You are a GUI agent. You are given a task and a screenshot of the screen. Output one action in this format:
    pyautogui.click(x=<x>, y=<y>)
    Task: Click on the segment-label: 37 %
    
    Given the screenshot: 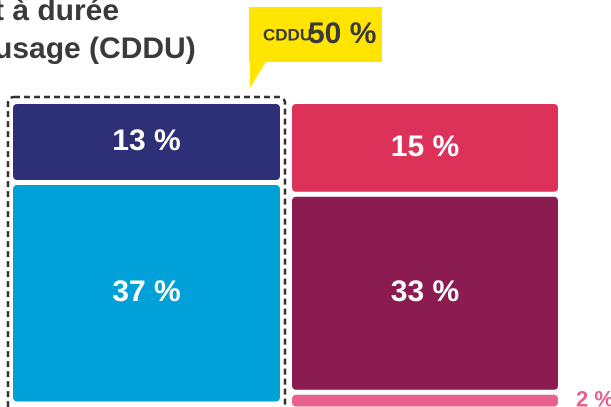 What is the action you would take?
    pyautogui.click(x=146, y=291)
    